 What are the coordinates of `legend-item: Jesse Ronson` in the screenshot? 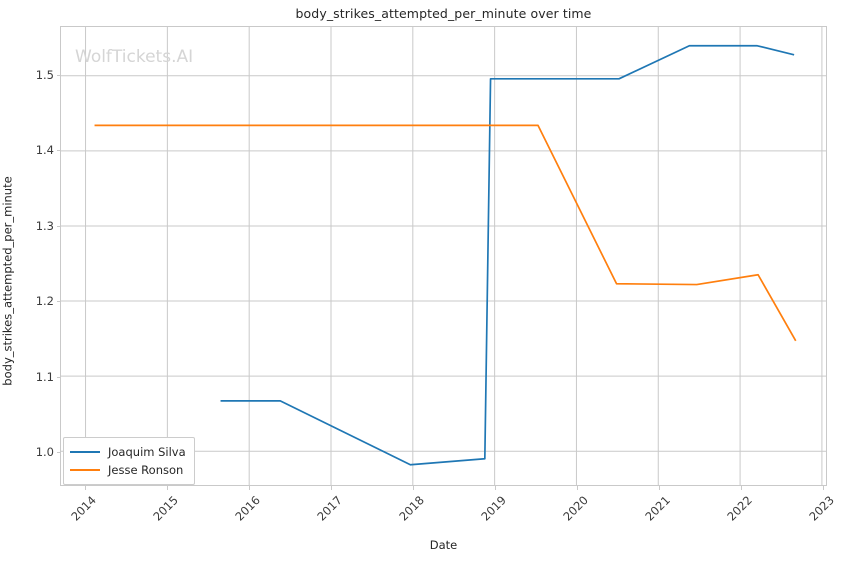 It's located at (128, 470).